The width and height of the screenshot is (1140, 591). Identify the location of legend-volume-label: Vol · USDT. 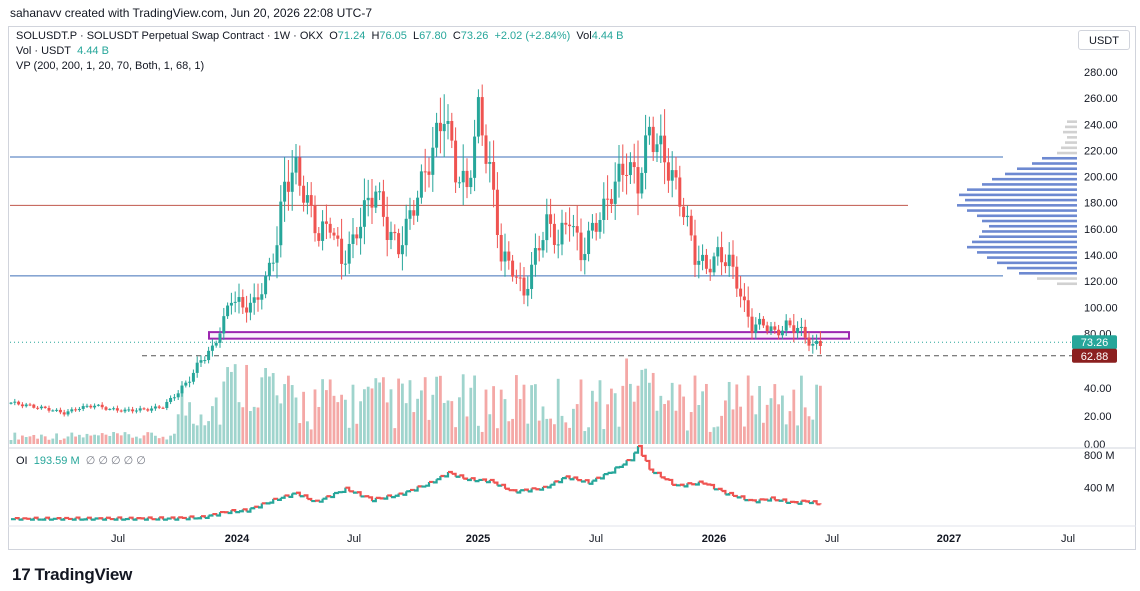
(44, 51).